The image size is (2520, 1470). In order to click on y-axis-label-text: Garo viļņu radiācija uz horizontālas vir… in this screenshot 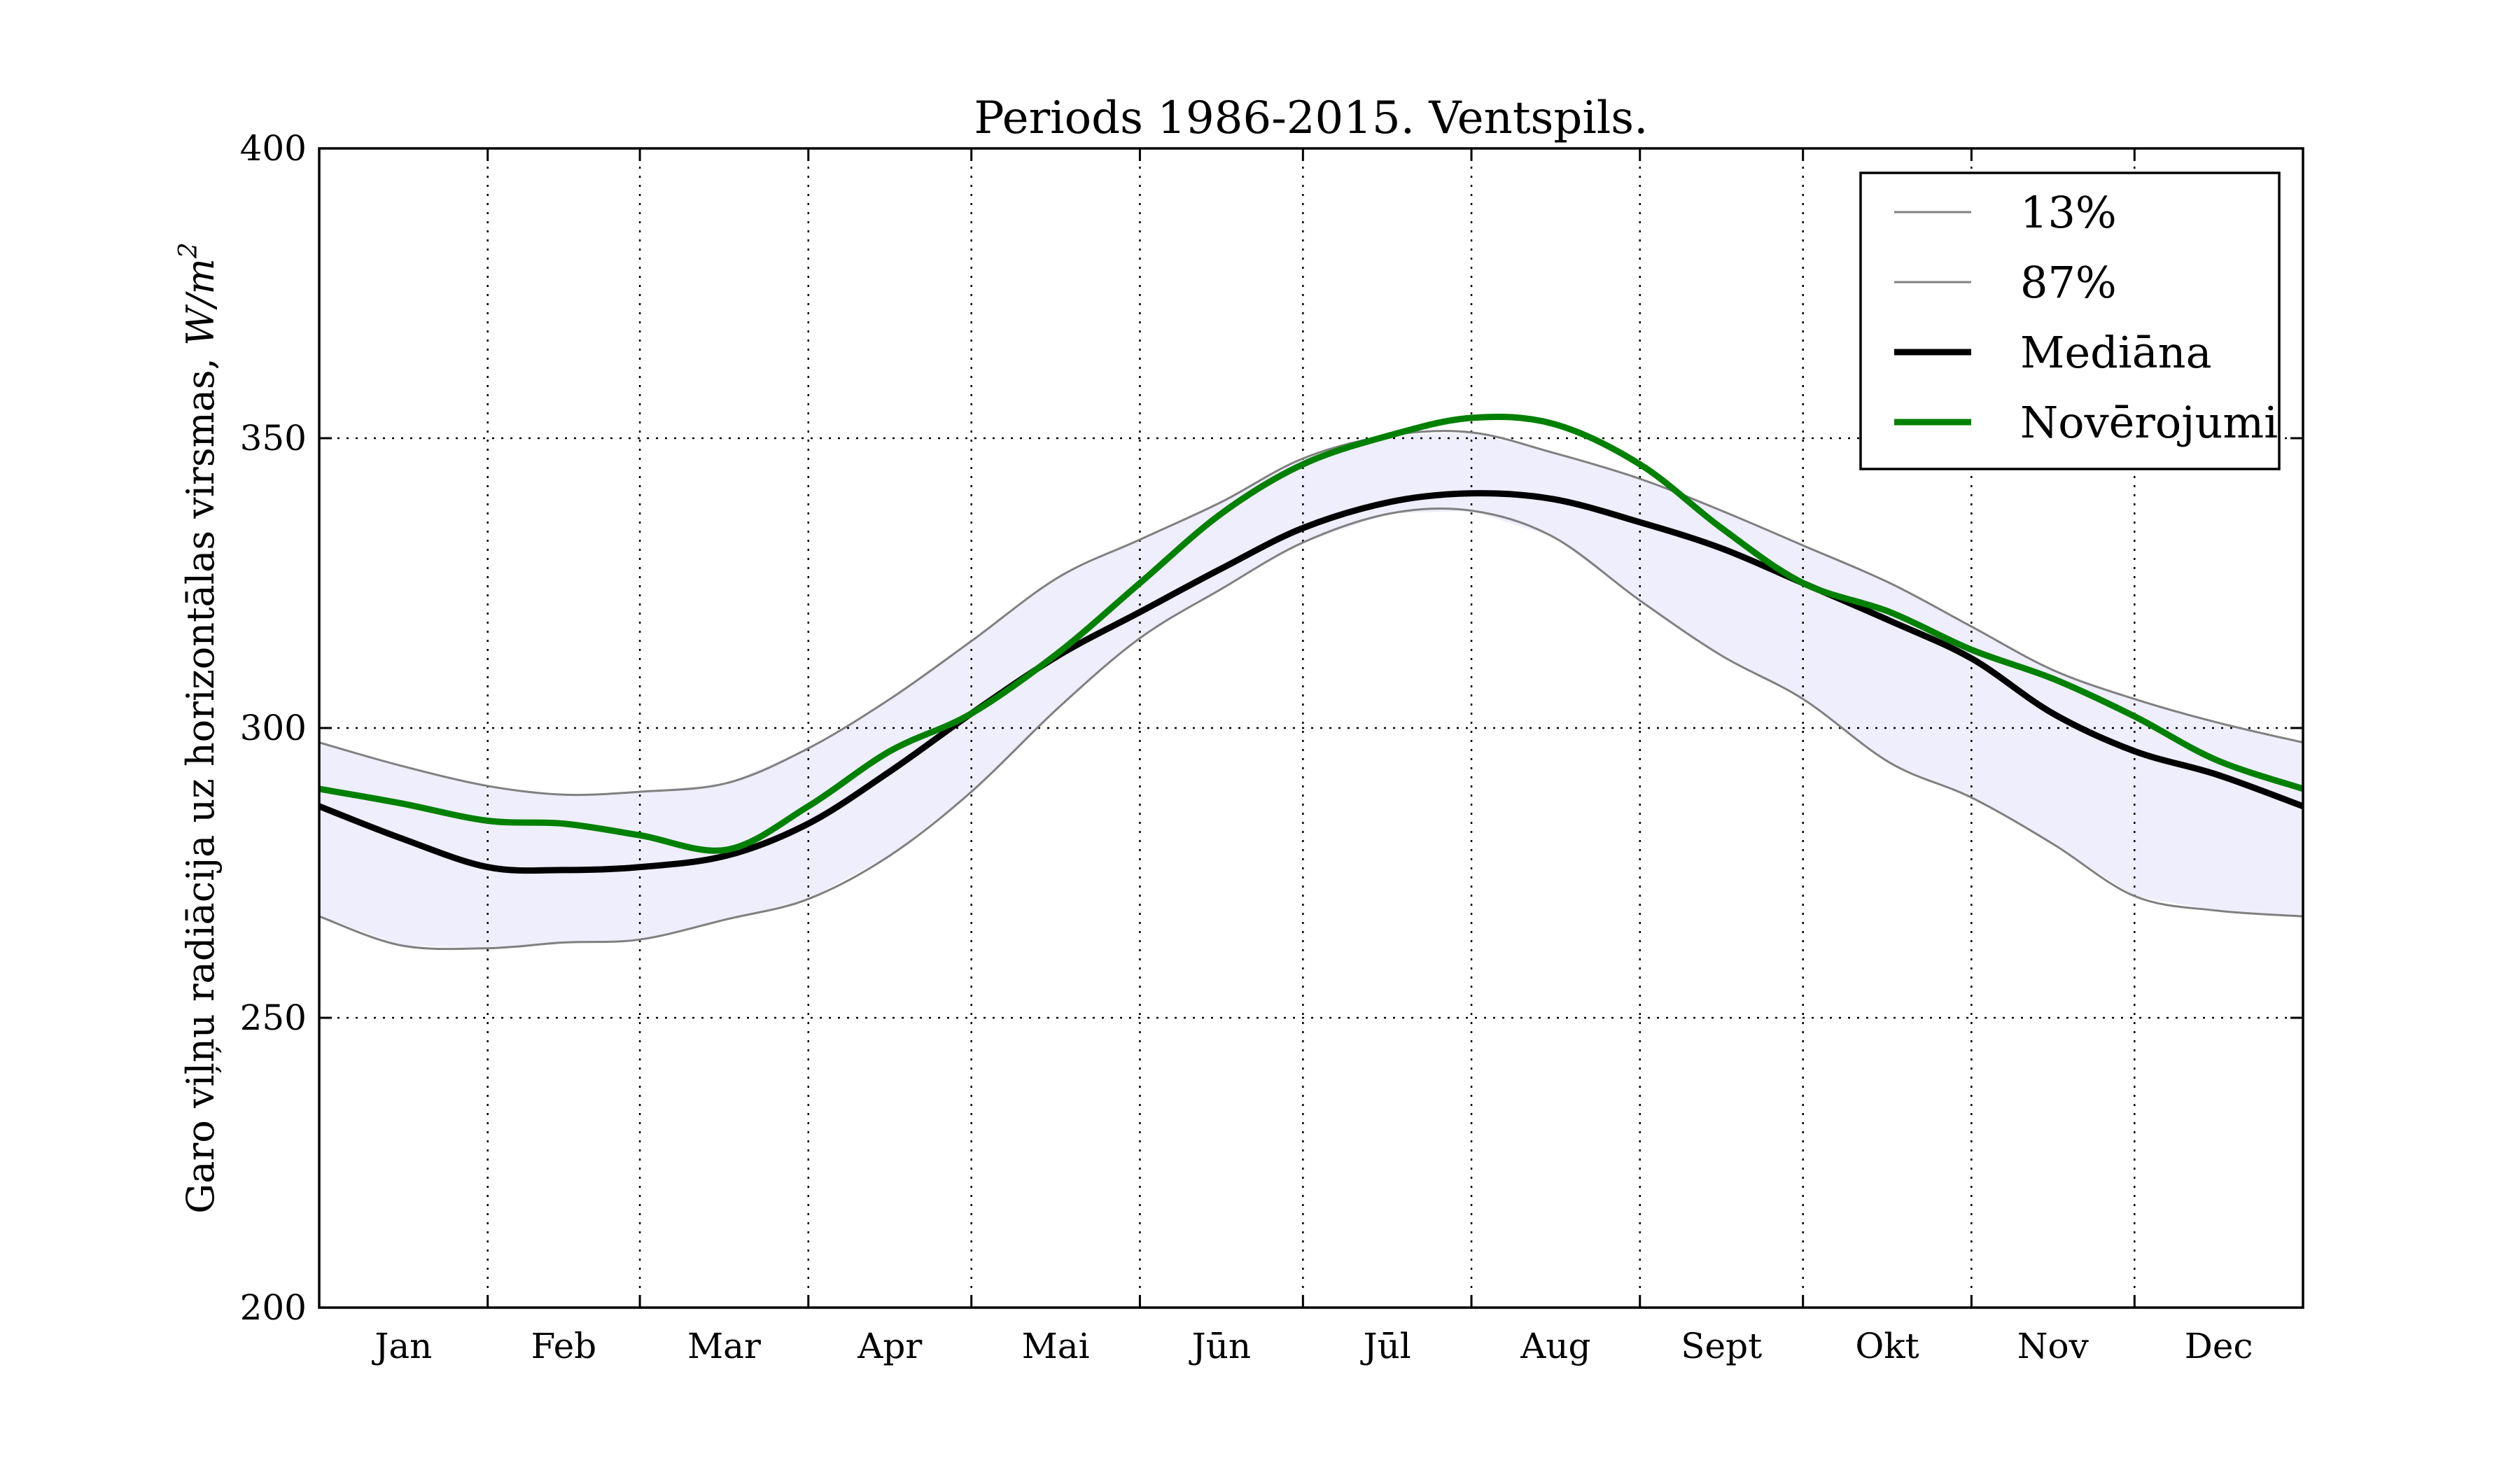, I will do `click(198, 728)`.